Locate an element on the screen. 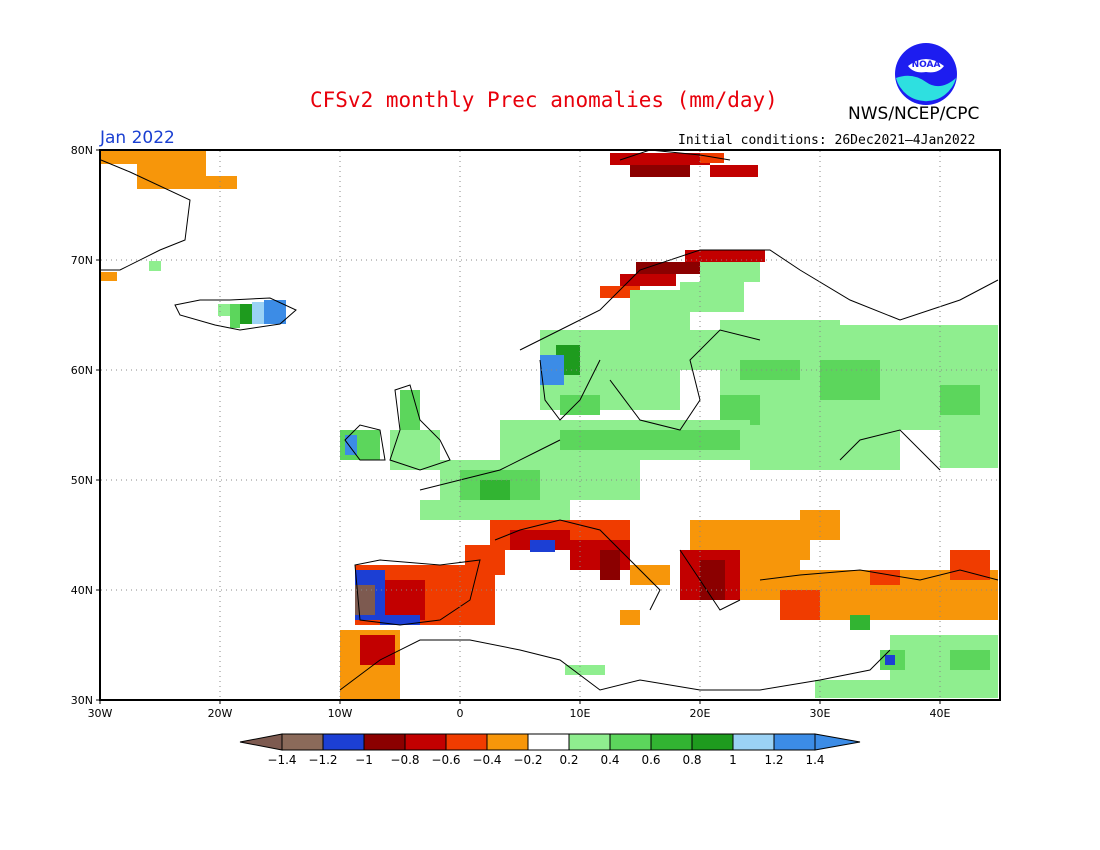 The image size is (1100, 850). colorbar-tick-label: −0.8 is located at coordinates (404, 760).